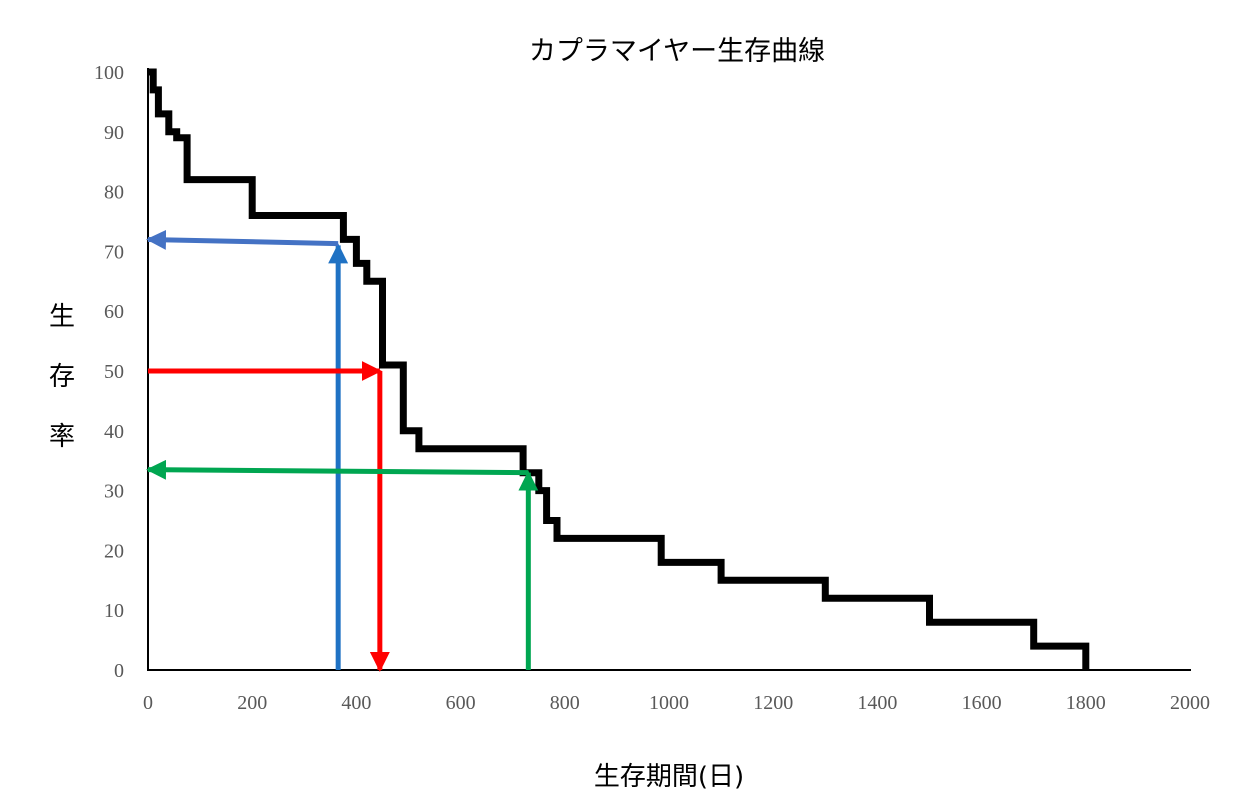  Describe the element at coordinates (677, 51) in the screenshot. I see `chart-title: カプラマイヤー生存曲線` at that location.